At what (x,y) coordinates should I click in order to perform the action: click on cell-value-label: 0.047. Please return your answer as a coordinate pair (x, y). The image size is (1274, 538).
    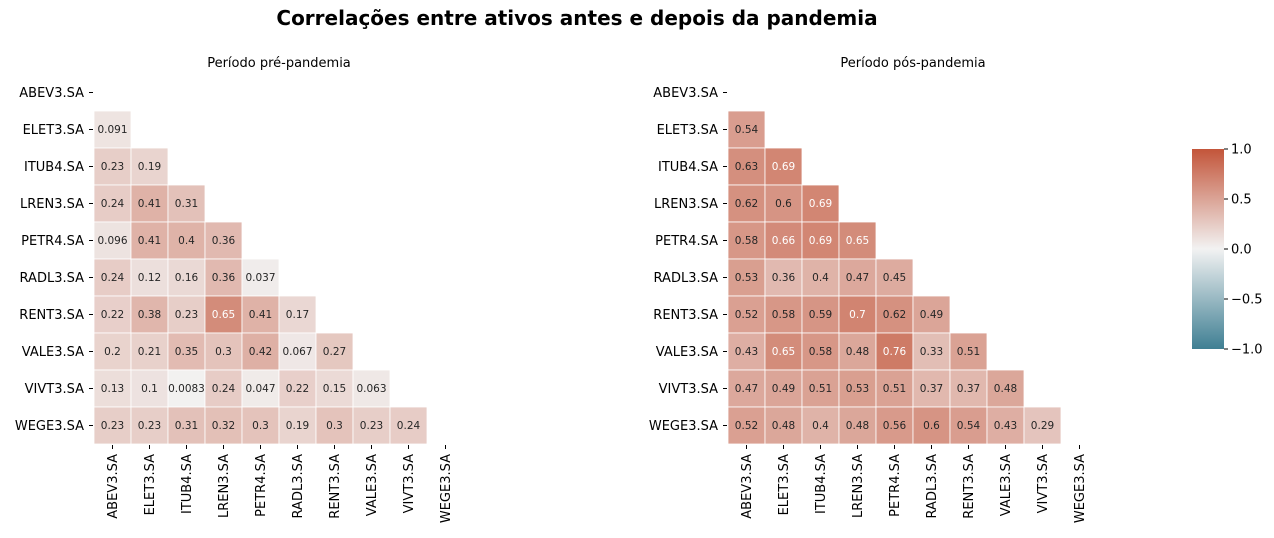
    Looking at the image, I should click on (260, 389).